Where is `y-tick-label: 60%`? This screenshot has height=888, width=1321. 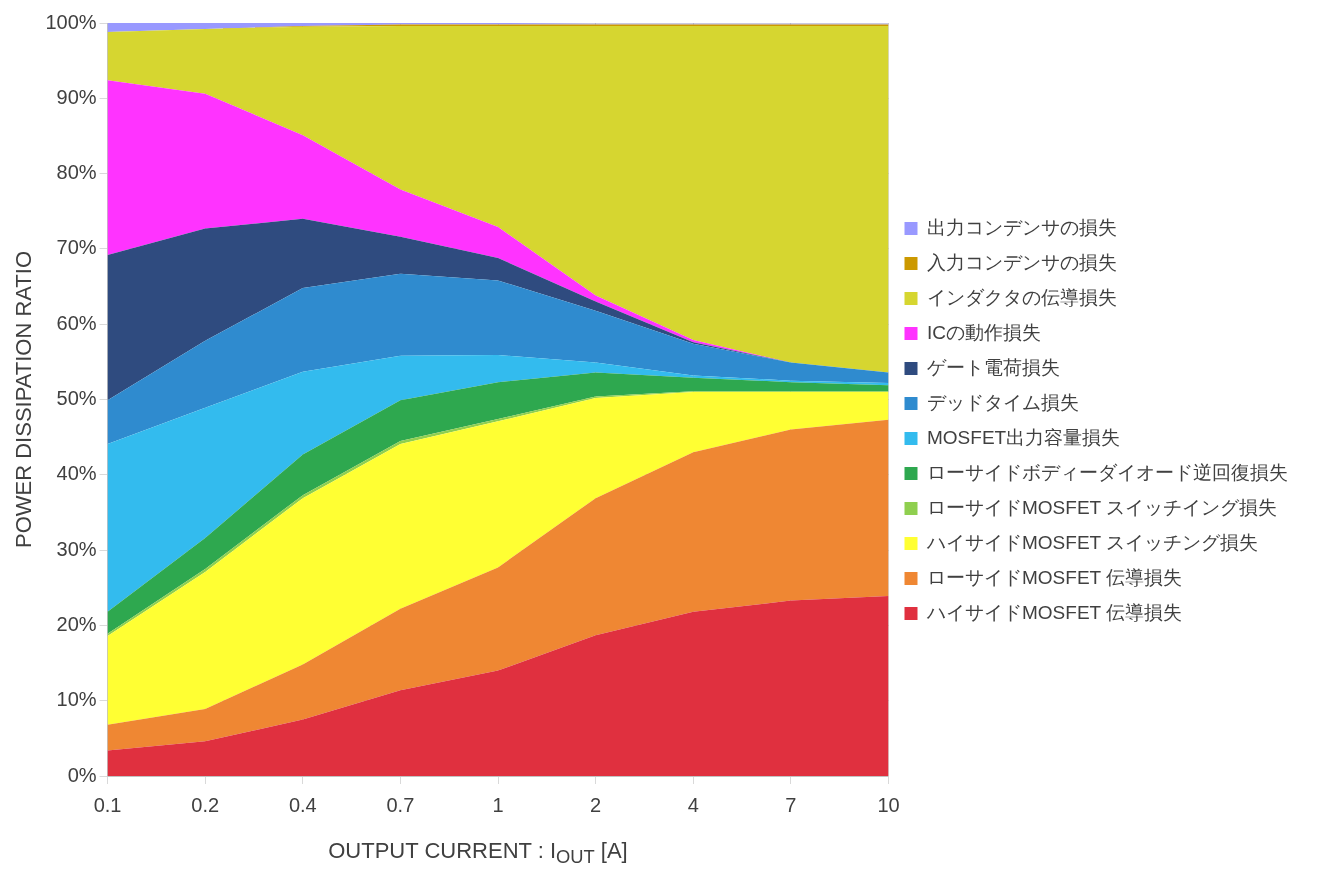
y-tick-label: 60% is located at coordinates (76, 322).